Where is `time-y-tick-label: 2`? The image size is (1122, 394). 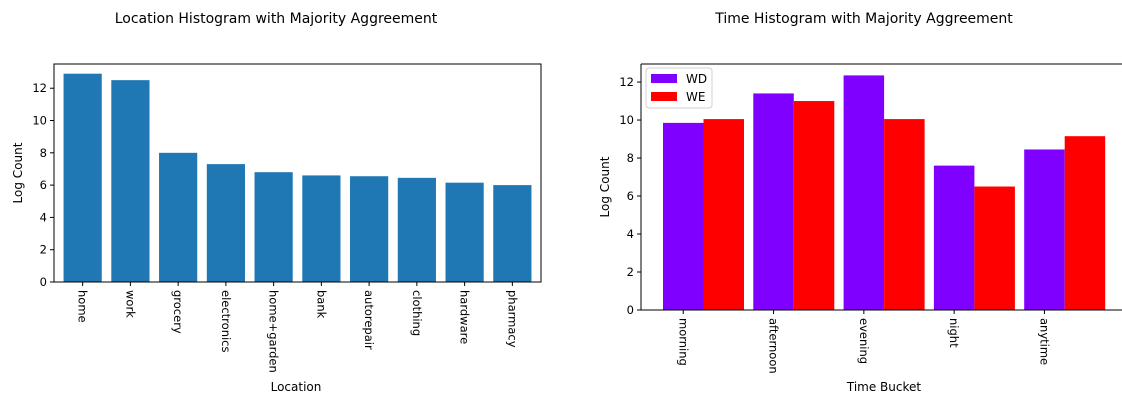 time-y-tick-label: 2 is located at coordinates (630, 272).